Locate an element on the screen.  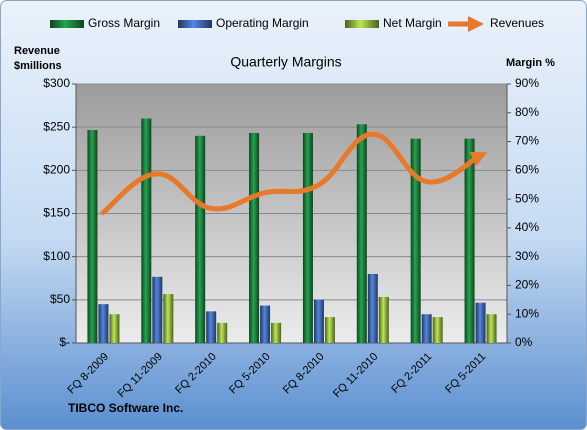
y2-tick-label: 90% is located at coordinates (527, 83).